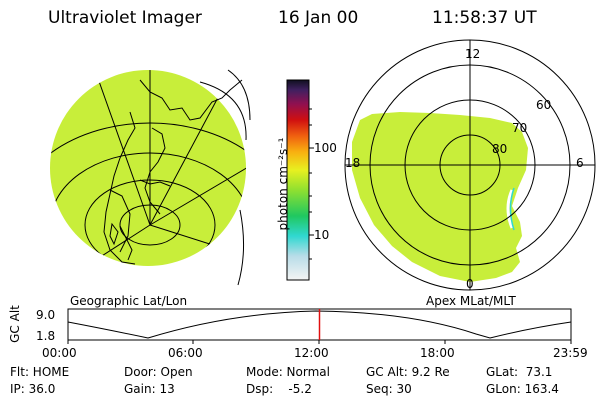 The width and height of the screenshot is (600, 400). What do you see at coordinates (225, 177) in the screenshot?
I see `geo-orbit-arcs` at bounding box center [225, 177].